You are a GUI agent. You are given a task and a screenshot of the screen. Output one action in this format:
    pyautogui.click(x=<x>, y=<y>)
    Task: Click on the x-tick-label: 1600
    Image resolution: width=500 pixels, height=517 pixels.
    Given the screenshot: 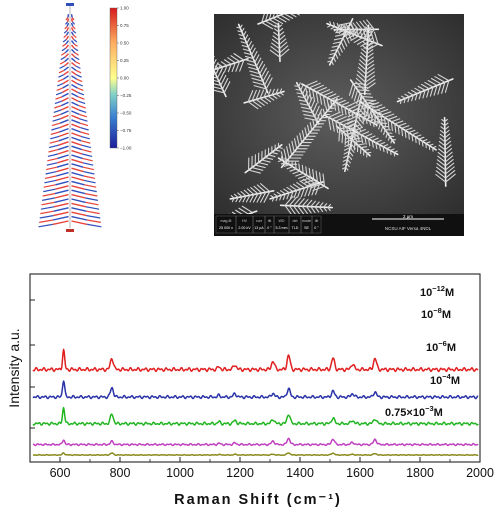 What is the action you would take?
    pyautogui.click(x=360, y=473)
    